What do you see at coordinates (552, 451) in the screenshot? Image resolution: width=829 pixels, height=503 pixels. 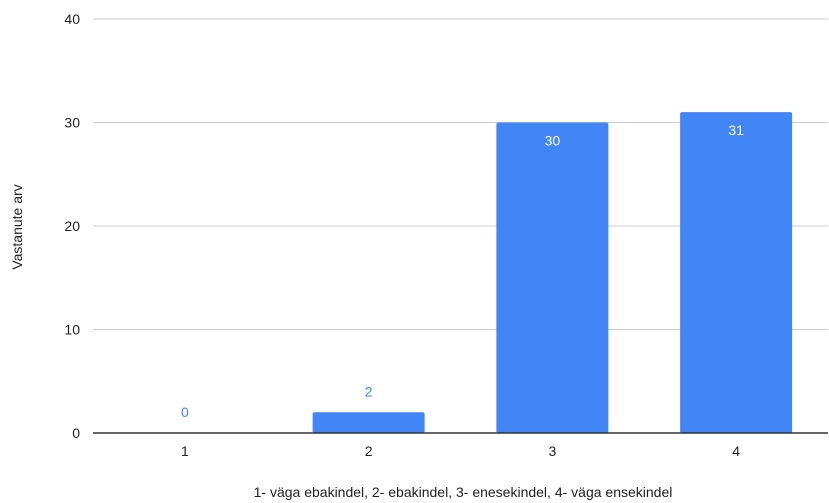 I see `x-tick-3: 3` at bounding box center [552, 451].